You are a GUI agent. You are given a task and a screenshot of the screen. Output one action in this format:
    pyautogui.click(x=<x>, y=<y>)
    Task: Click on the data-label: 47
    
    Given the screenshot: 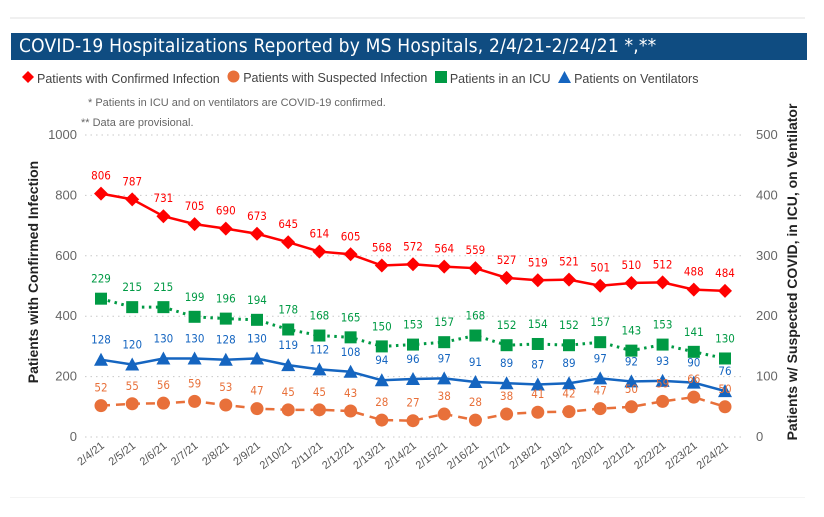 What is the action you would take?
    pyautogui.click(x=256, y=391)
    